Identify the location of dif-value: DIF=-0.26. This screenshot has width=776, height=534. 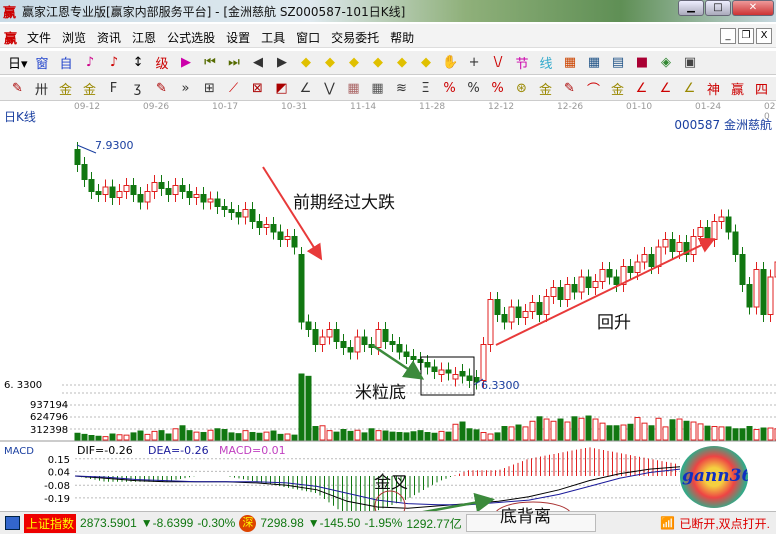
(105, 450).